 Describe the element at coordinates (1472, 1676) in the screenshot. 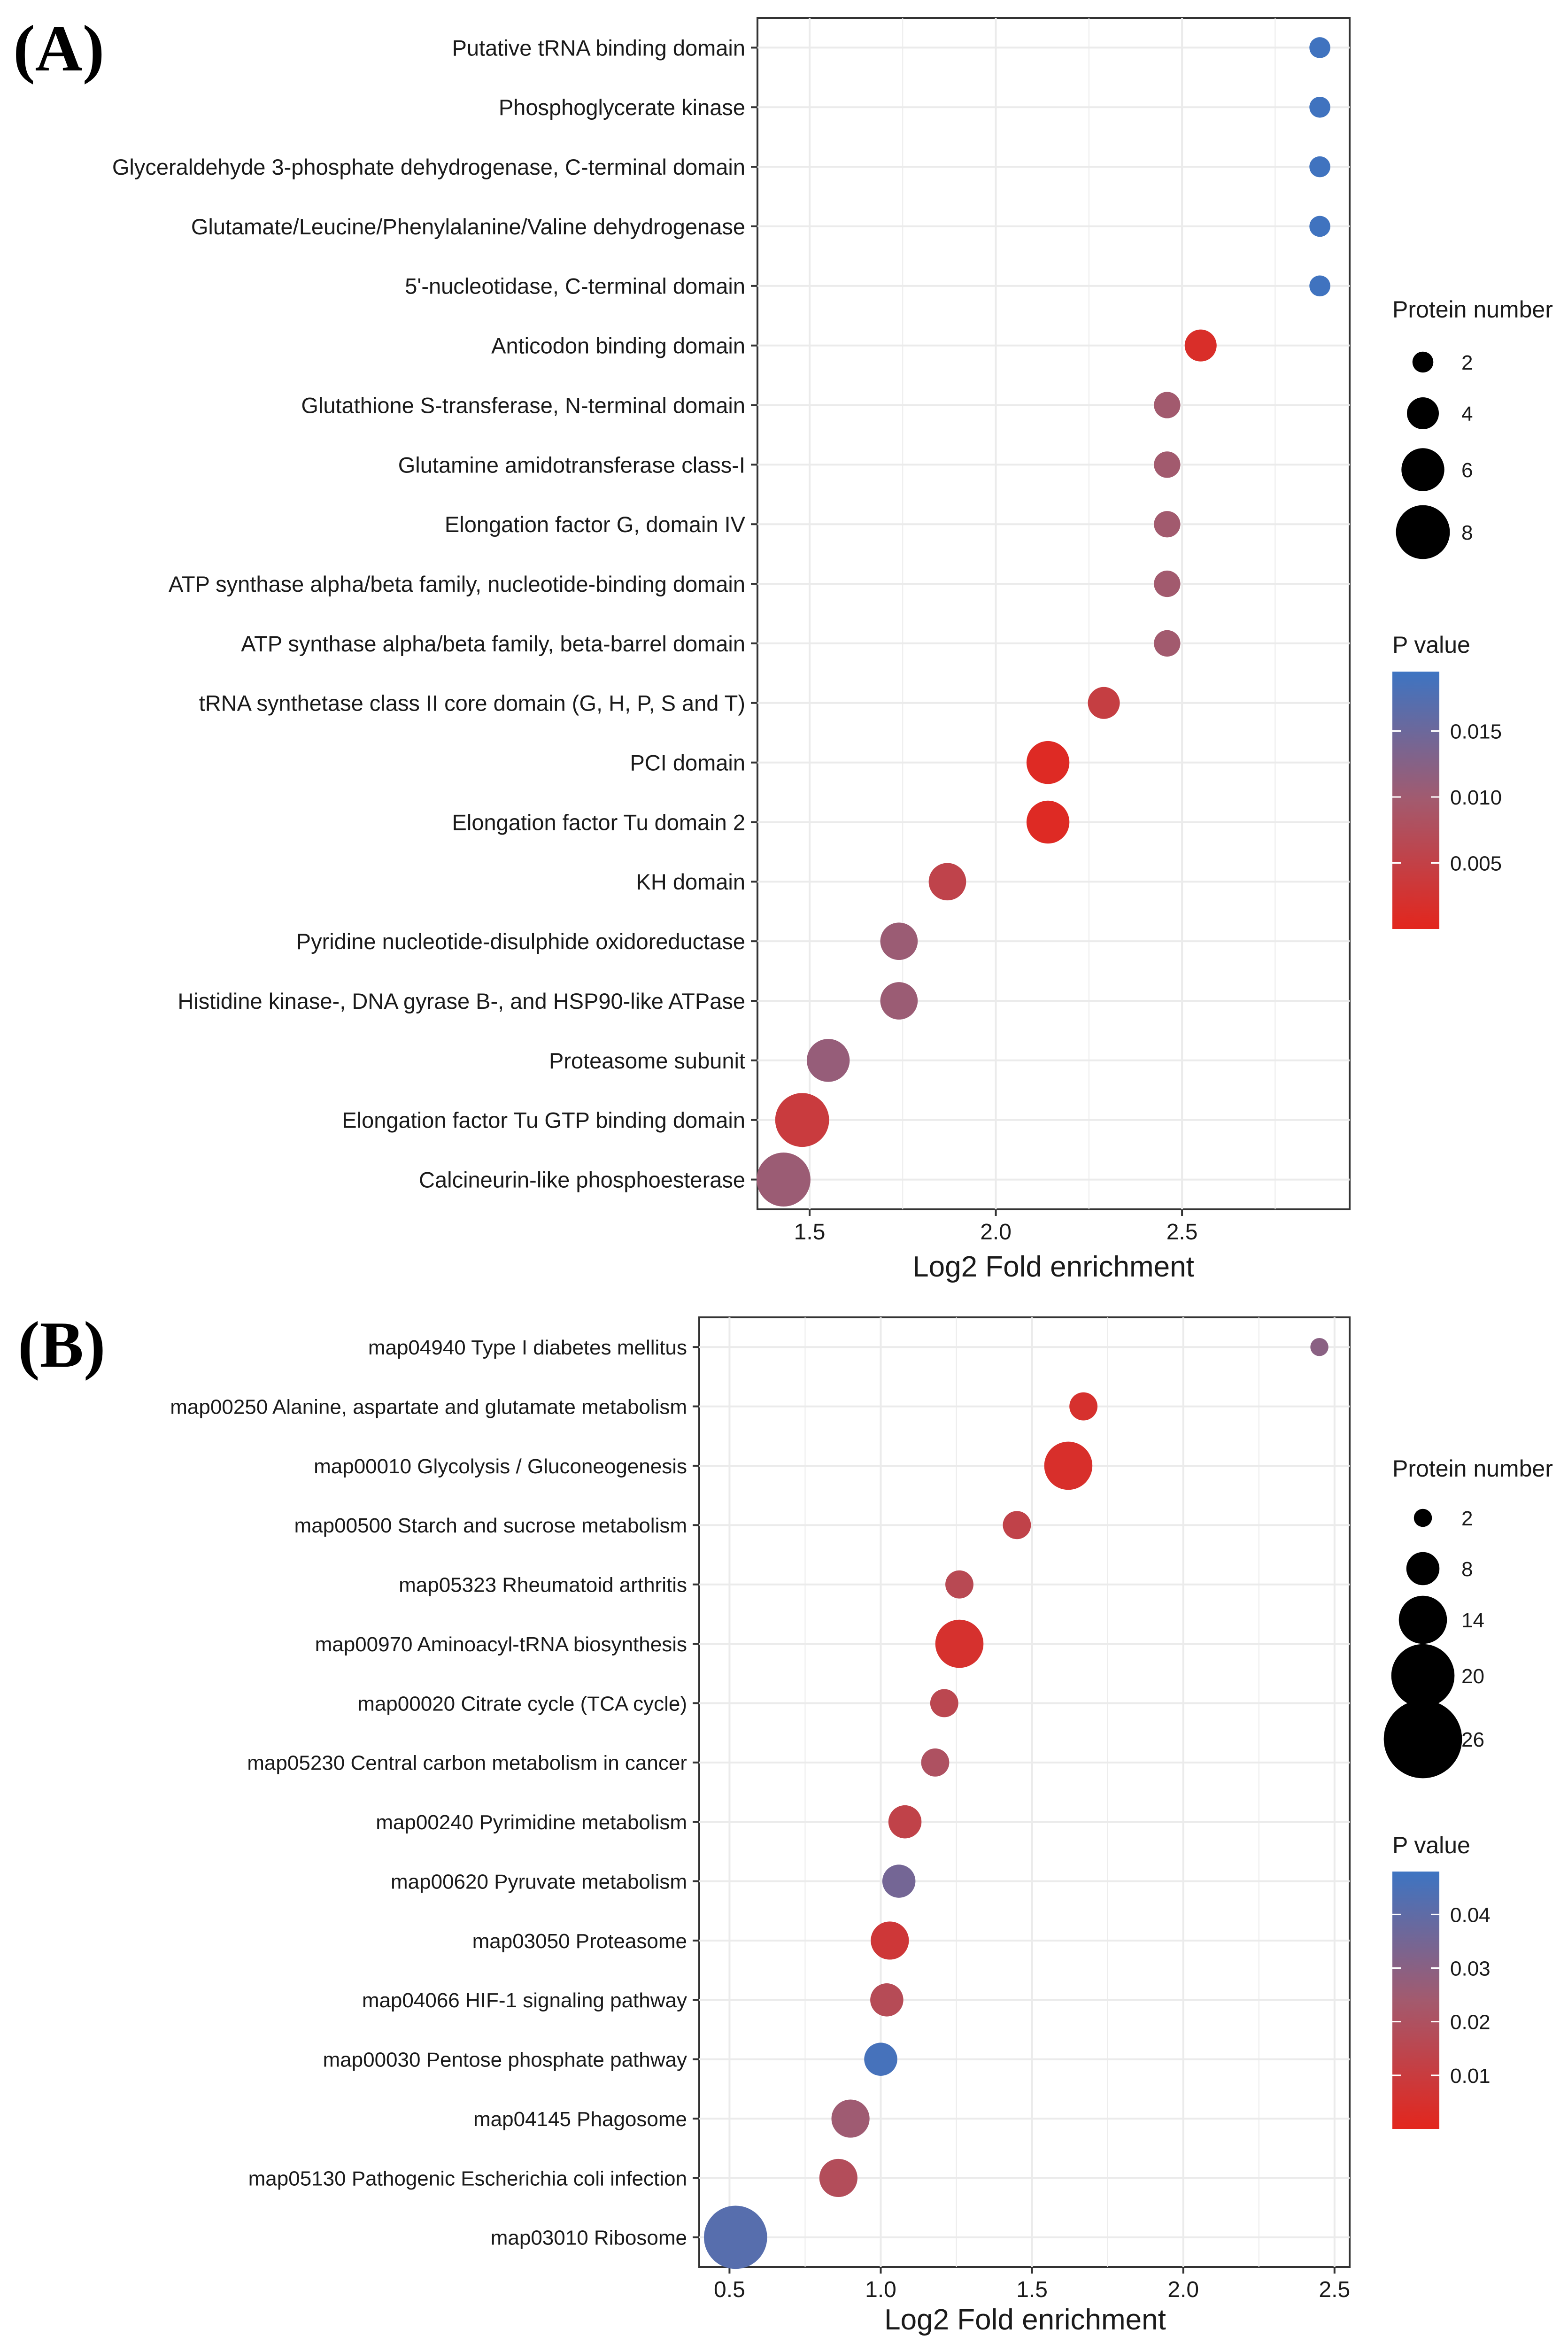

I see `size-legend-label: 20` at that location.